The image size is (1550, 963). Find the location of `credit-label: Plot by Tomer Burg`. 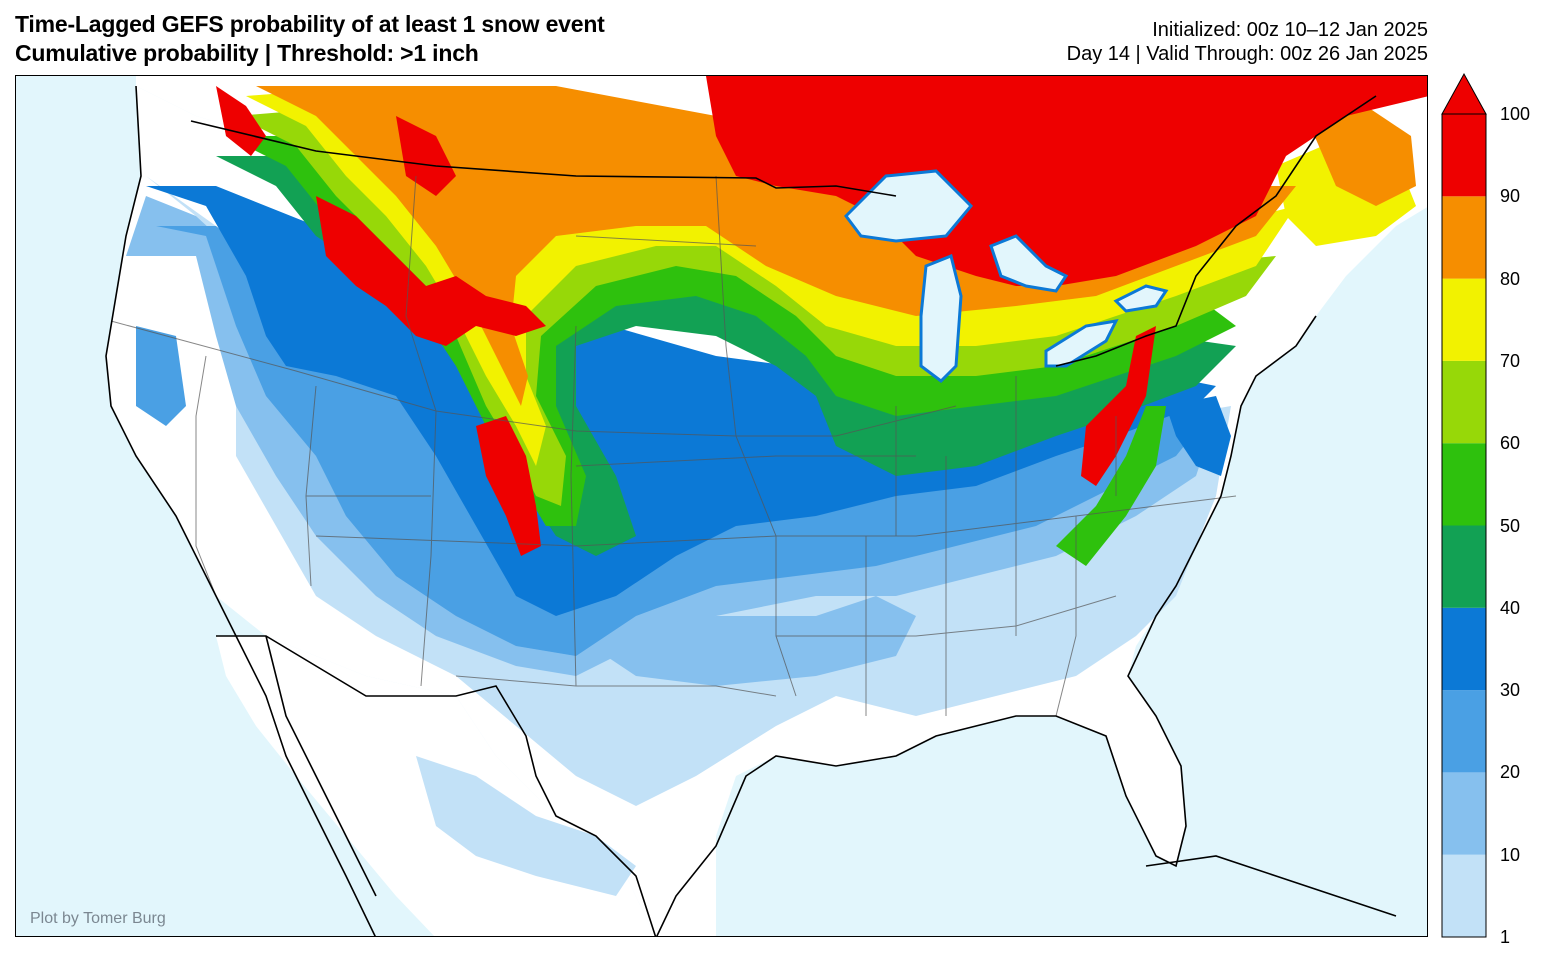

credit-label: Plot by Tomer Burg is located at coordinates (98, 918).